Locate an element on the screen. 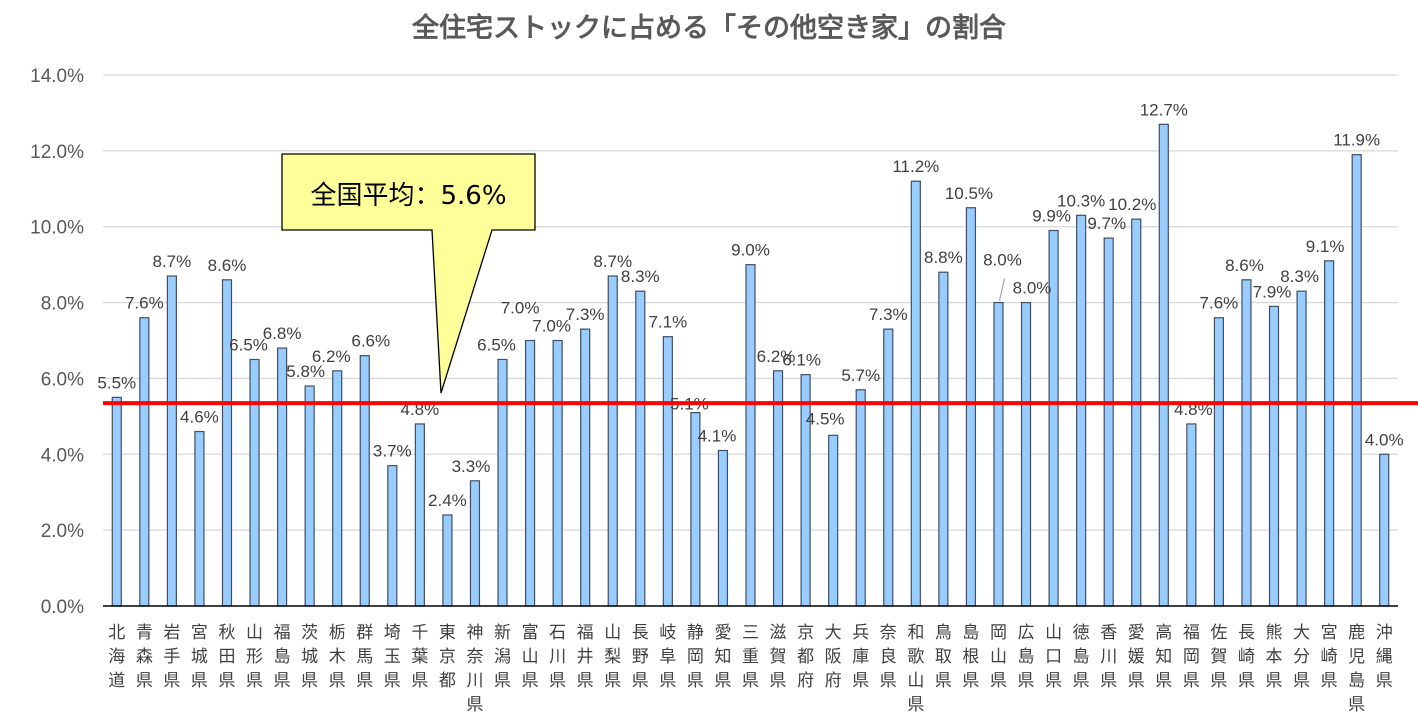 This screenshot has width=1418, height=721. data-label: 12.7% is located at coordinates (1164, 109).